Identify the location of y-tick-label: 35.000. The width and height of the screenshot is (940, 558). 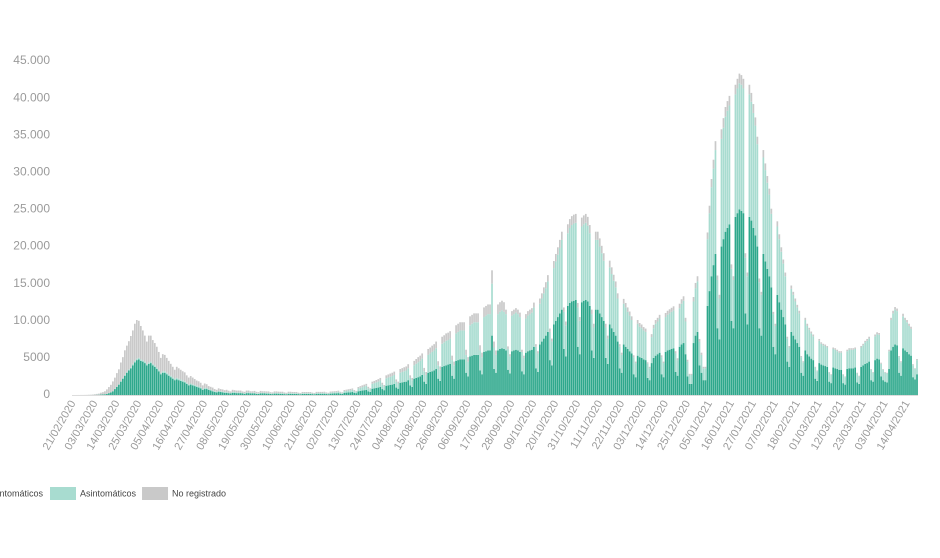
(31, 134).